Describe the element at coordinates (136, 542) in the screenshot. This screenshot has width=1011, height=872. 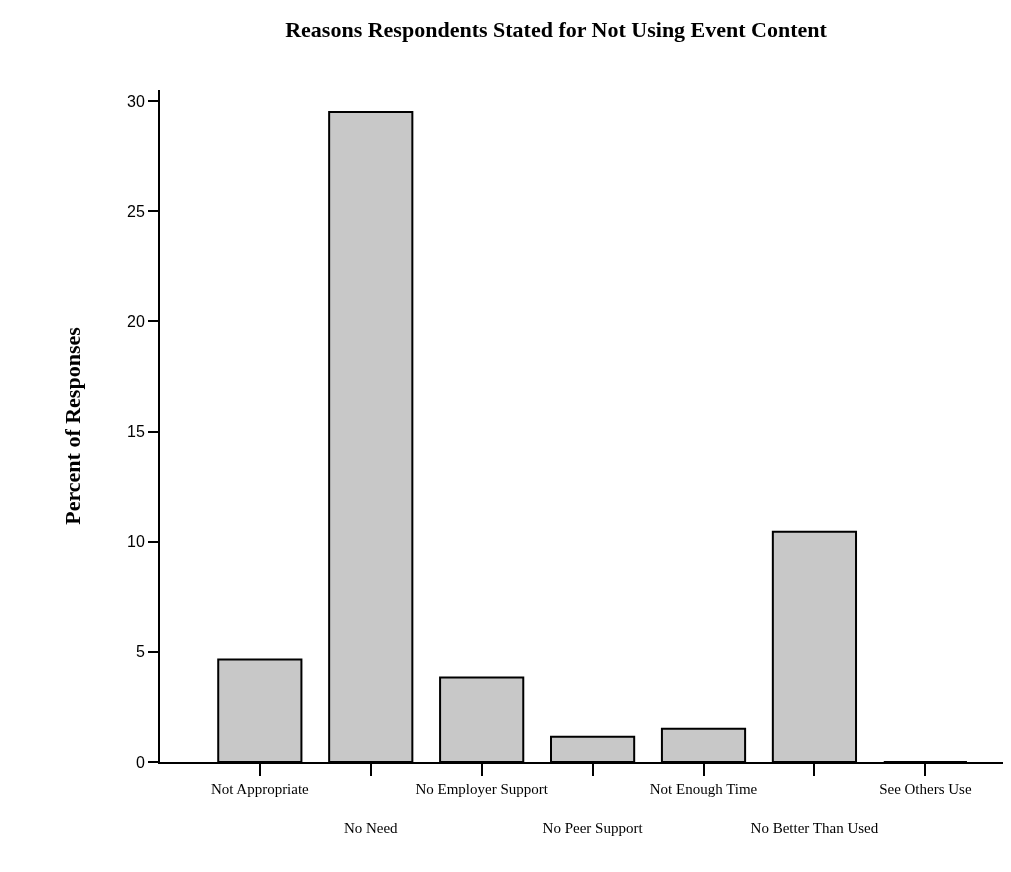
I see `y-tick-label: 10` at that location.